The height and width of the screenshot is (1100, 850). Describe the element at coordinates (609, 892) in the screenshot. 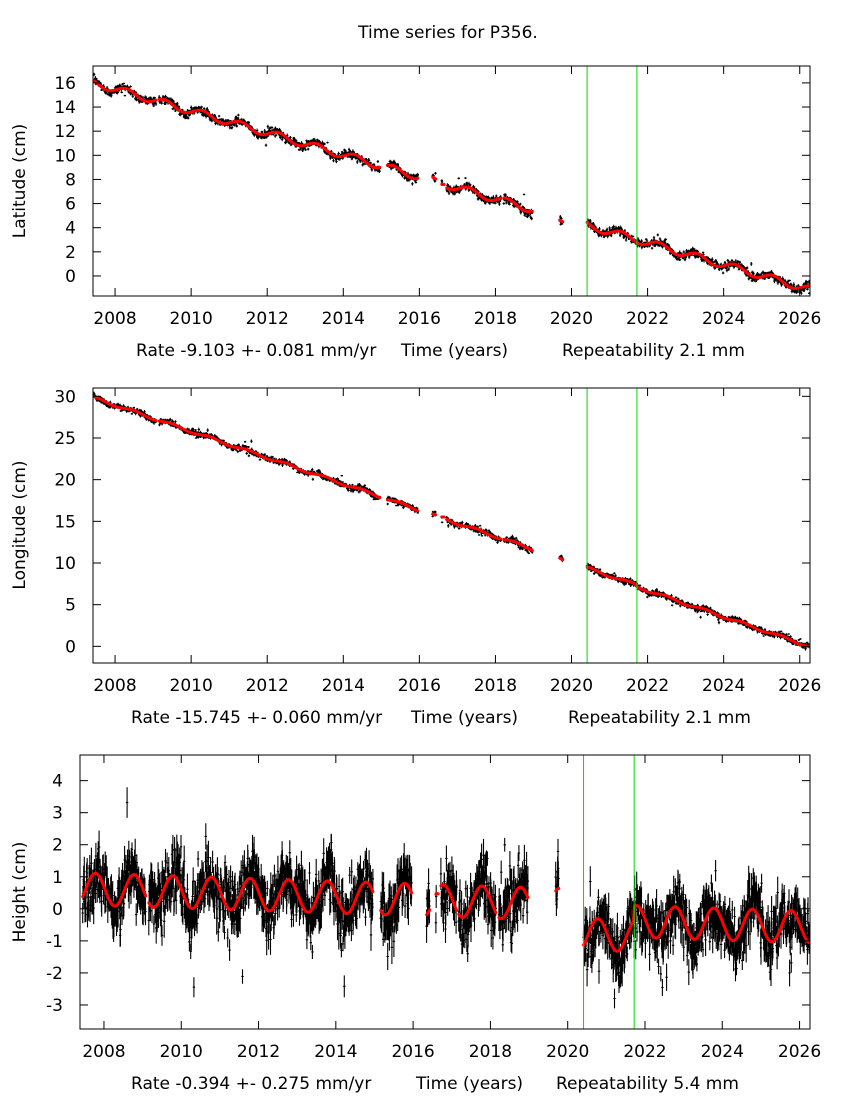

I see `height-break-lines` at that location.